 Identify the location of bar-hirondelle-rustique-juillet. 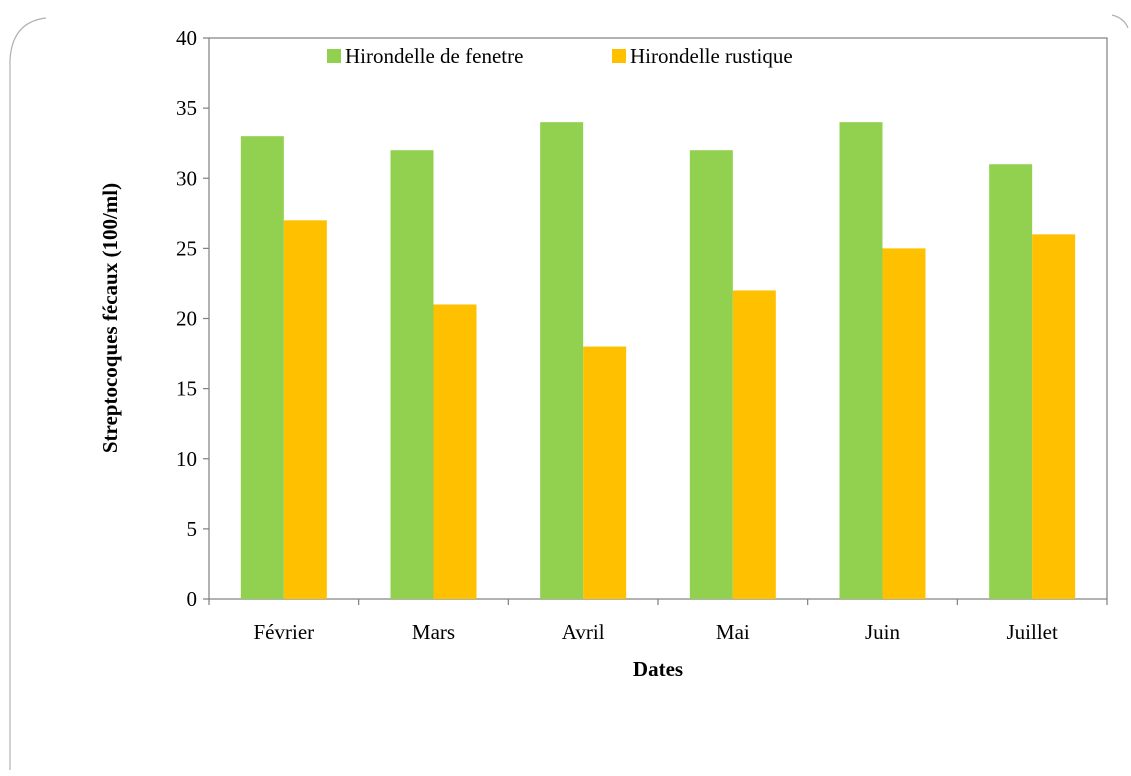
(1054, 416).